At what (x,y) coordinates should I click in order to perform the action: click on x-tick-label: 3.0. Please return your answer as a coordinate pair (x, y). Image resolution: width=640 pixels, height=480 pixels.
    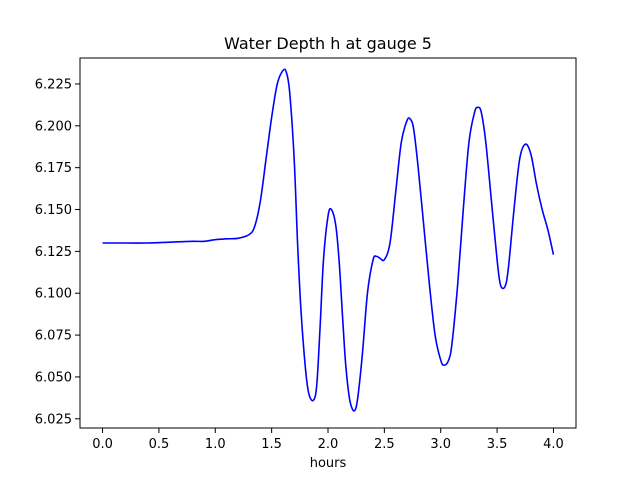
    Looking at the image, I should click on (440, 444).